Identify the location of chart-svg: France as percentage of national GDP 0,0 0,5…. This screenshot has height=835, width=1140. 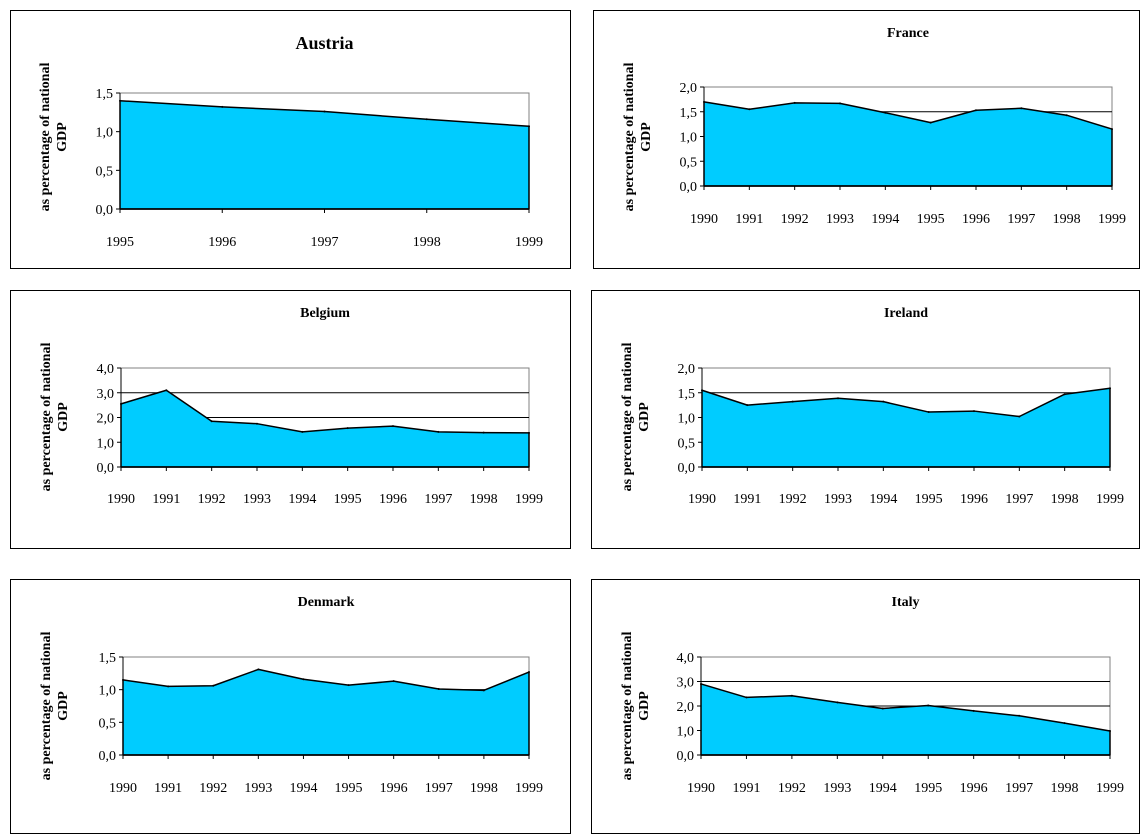
(874, 126).